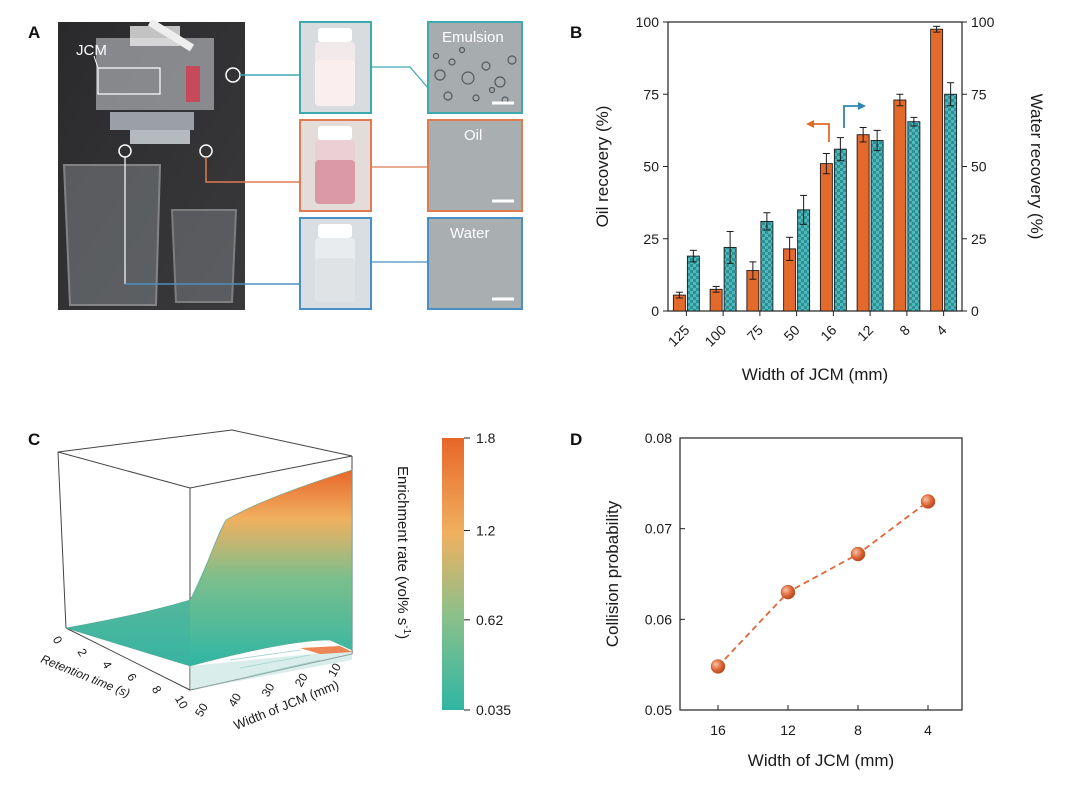  Describe the element at coordinates (234, 699) in the screenshot. I see `surface-ytick-label: 40` at that location.